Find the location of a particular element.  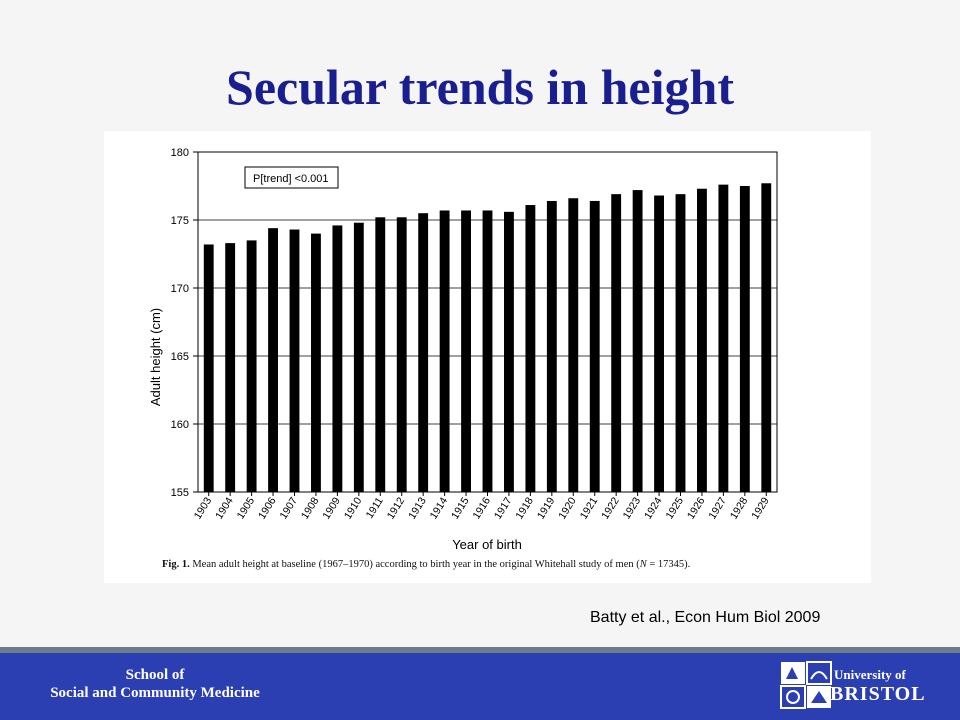

x-tick-label: 1924 is located at coordinates (653, 508).